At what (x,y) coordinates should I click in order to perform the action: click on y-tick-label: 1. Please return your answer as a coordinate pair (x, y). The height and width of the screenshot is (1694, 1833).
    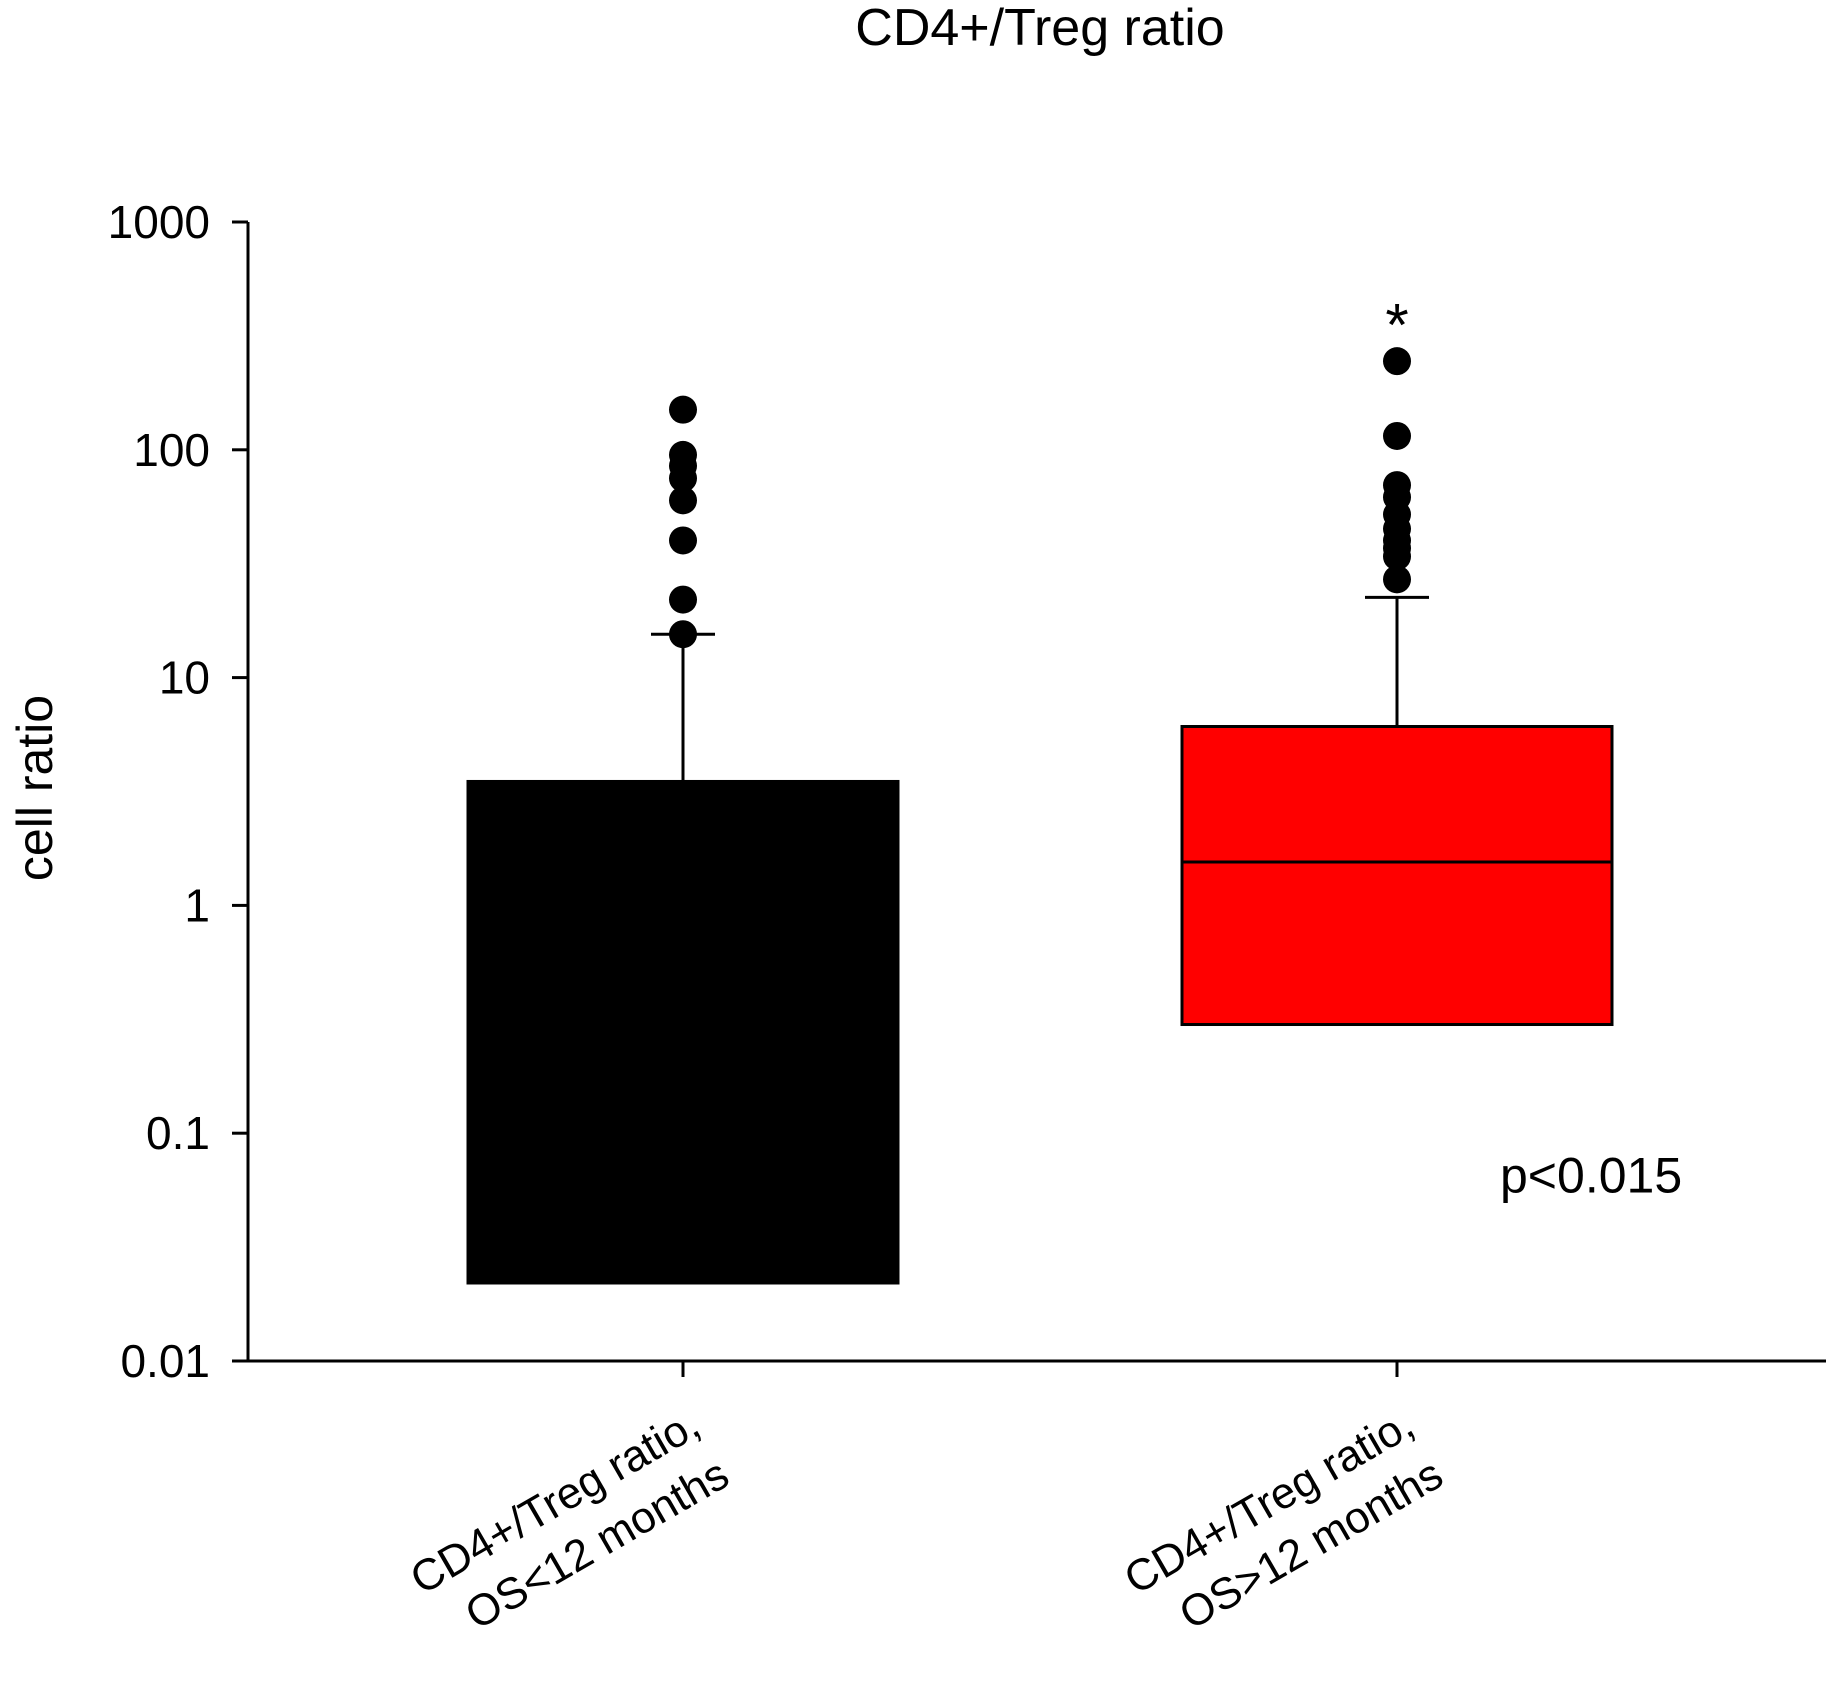
    Looking at the image, I should click on (197, 905).